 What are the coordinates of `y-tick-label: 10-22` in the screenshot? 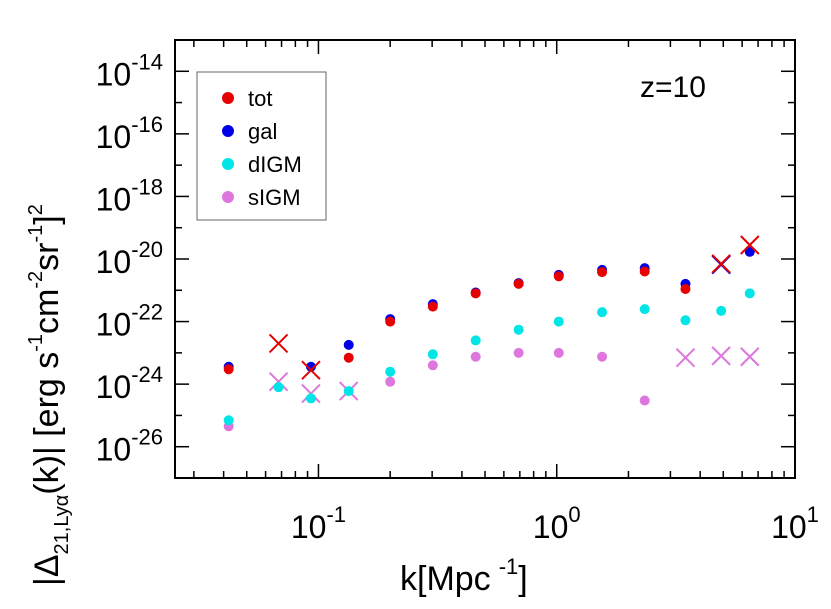 It's located at (129, 321).